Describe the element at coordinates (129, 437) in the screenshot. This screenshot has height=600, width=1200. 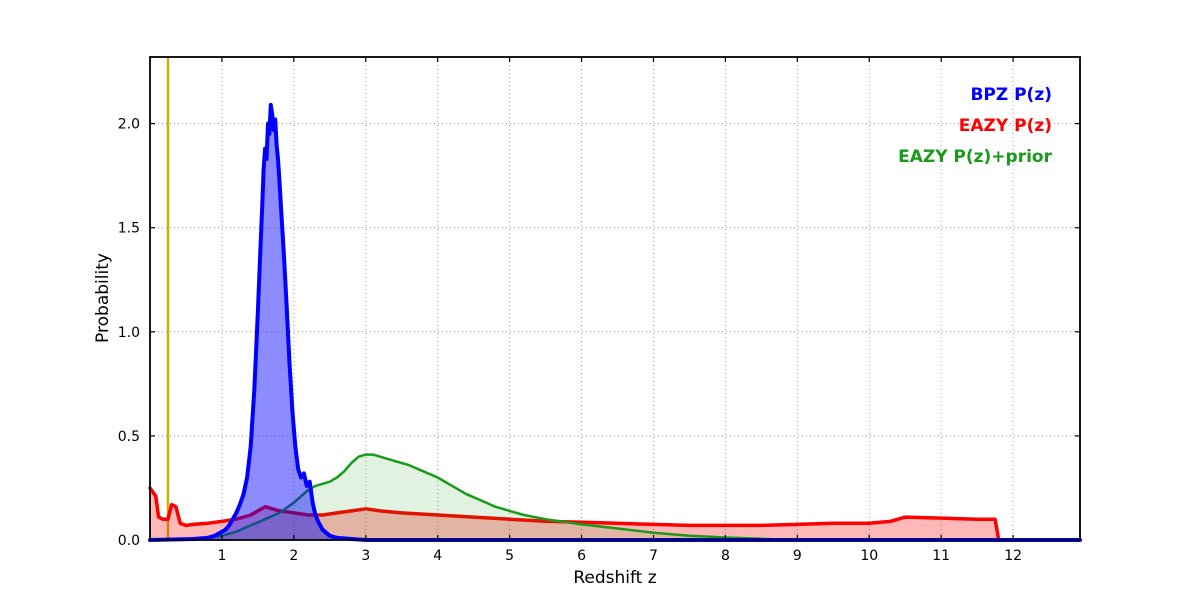
I see `svg-text: 0.5` at that location.